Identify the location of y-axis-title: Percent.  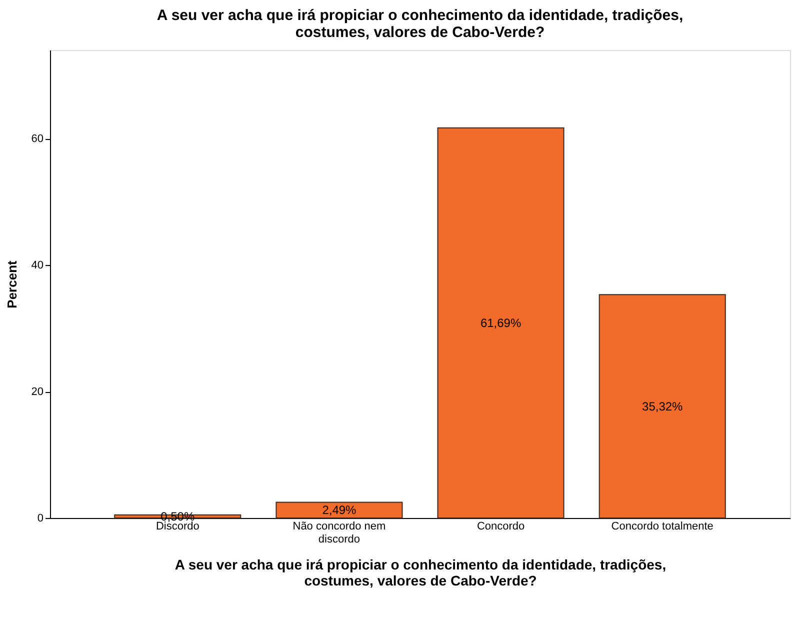
(12, 284).